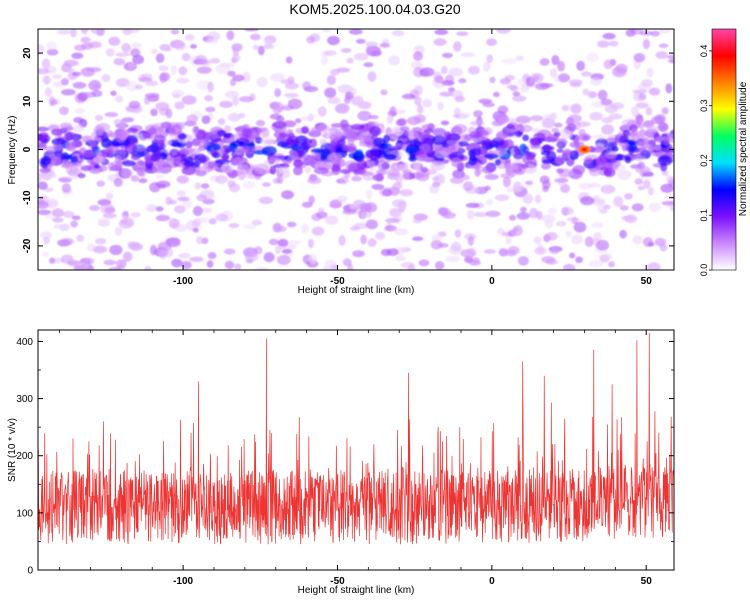 Image resolution: width=750 pixels, height=600 pixels. What do you see at coordinates (12, 150) in the screenshot?
I see `spectrogram-y-axis-label: Frequency (Hz)` at bounding box center [12, 150].